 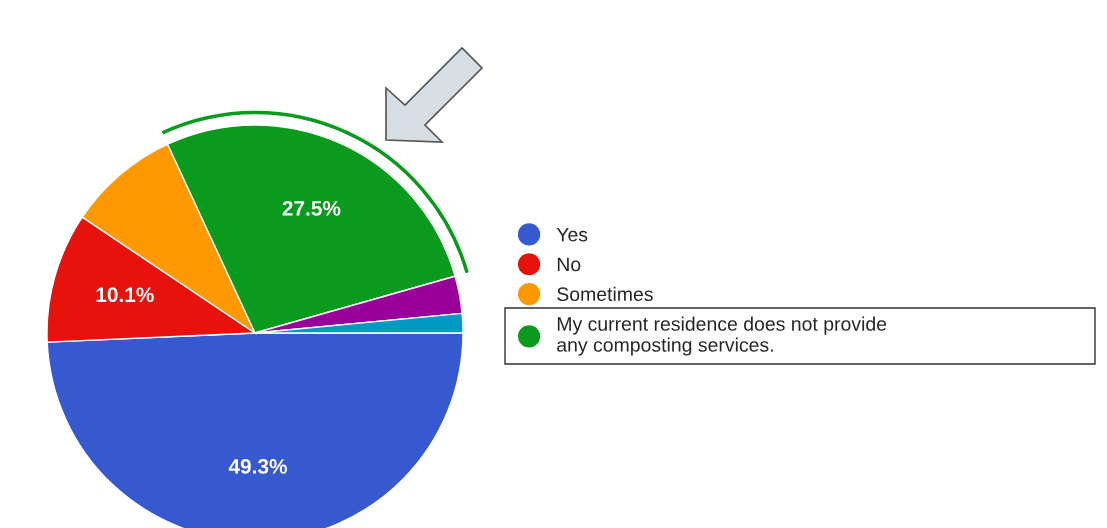 I want to click on legend-label: No, so click(x=569, y=264).